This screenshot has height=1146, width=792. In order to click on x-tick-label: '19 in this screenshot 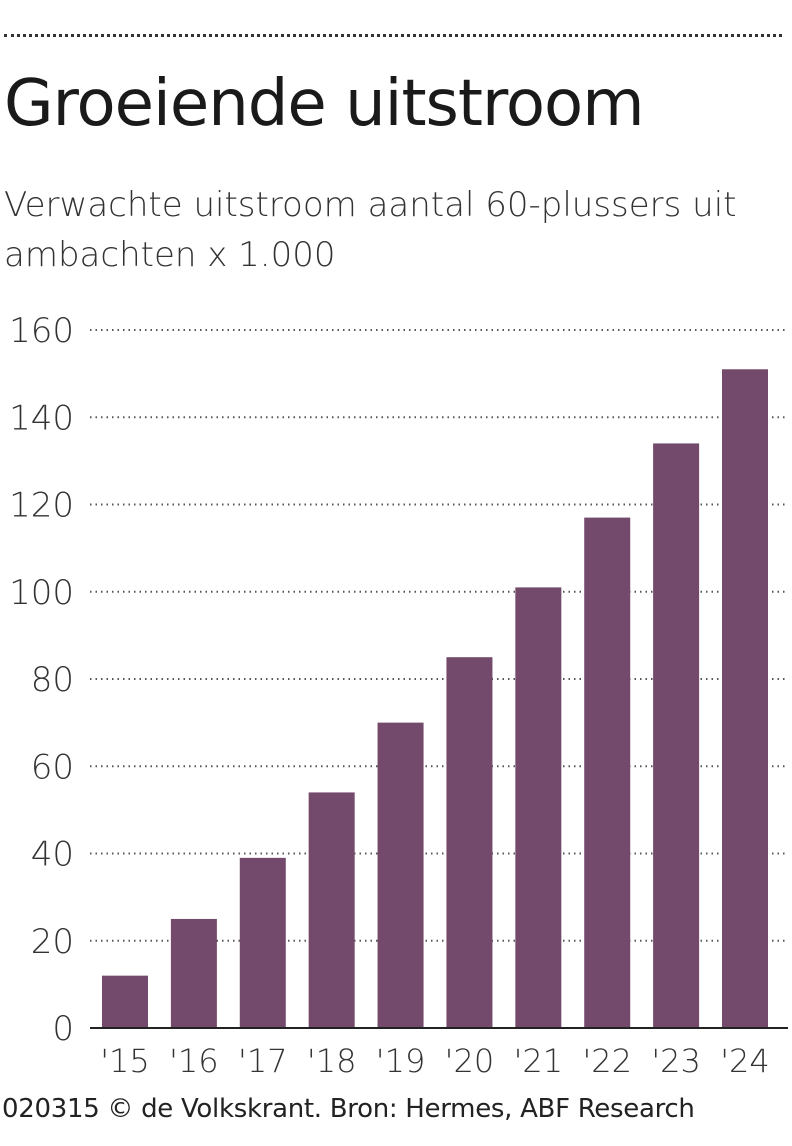, I will do `click(401, 1061)`.